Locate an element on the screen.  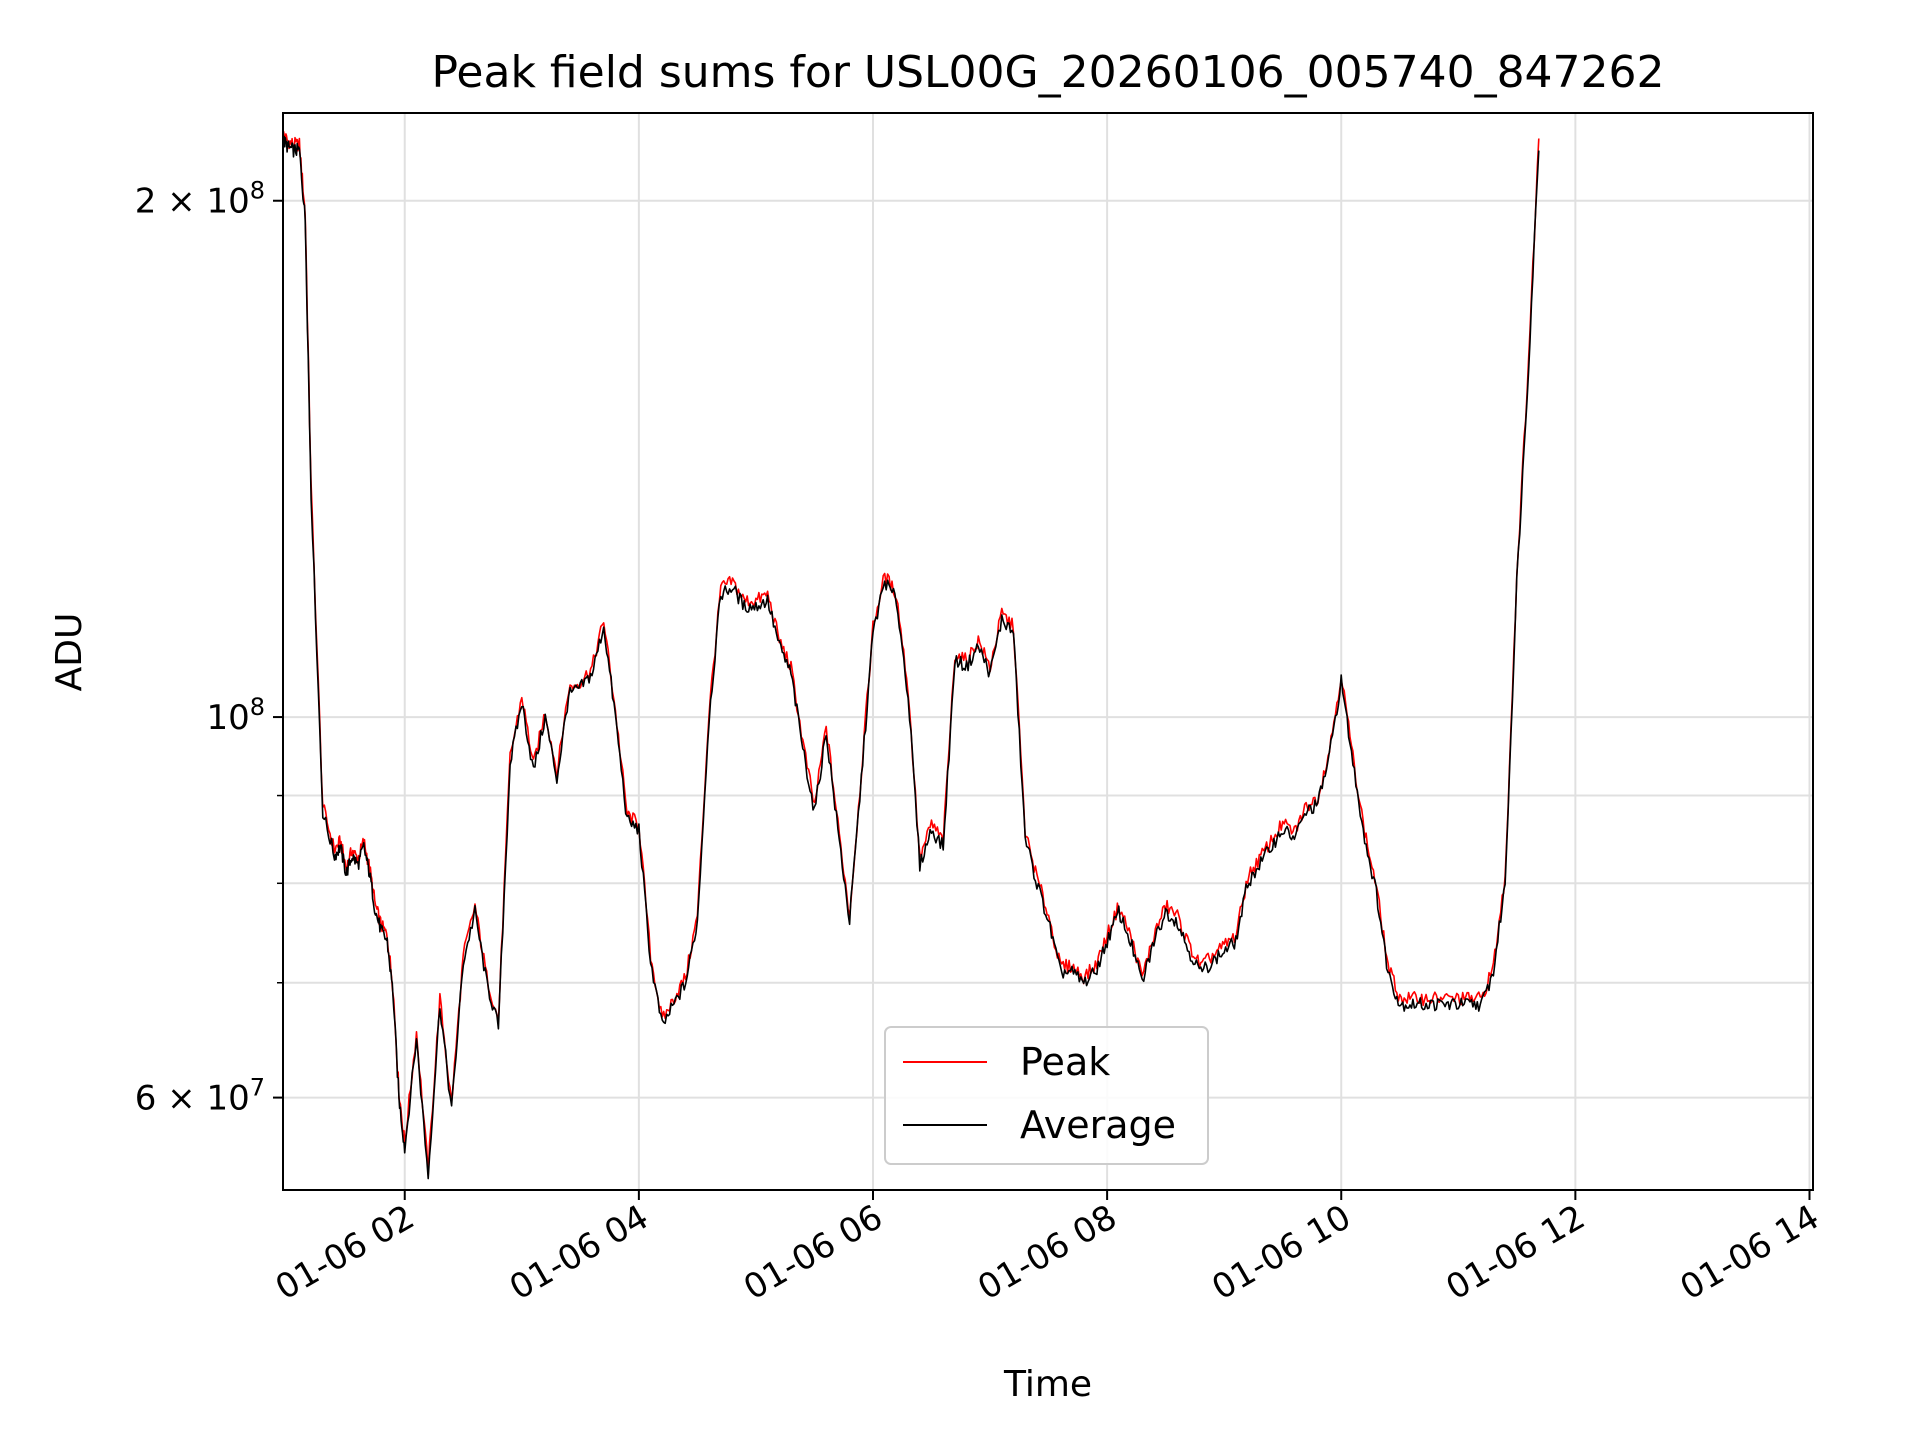
y-tick-label: 2 × 10⁸ is located at coordinates (200, 199).